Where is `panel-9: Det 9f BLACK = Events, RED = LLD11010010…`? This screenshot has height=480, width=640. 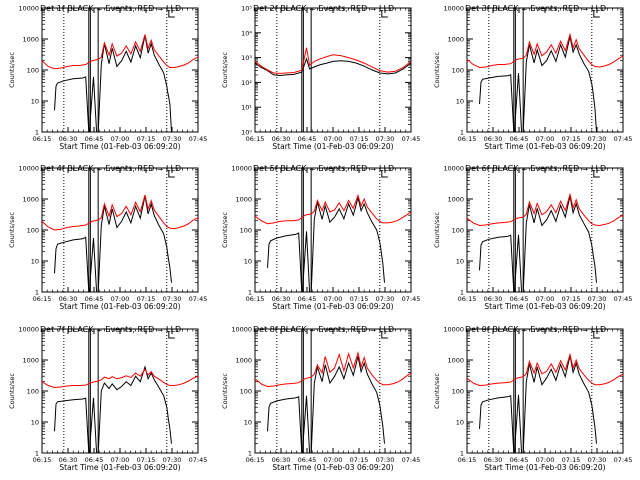 panel-9: Det 9f BLACK = Events, RED = LLD11010010… is located at coordinates (532, 398).